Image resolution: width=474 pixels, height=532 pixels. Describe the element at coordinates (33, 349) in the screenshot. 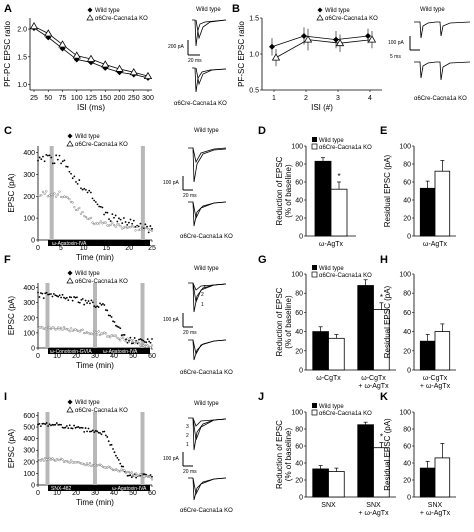

I see `y-tick-label-F-0: 0` at that location.